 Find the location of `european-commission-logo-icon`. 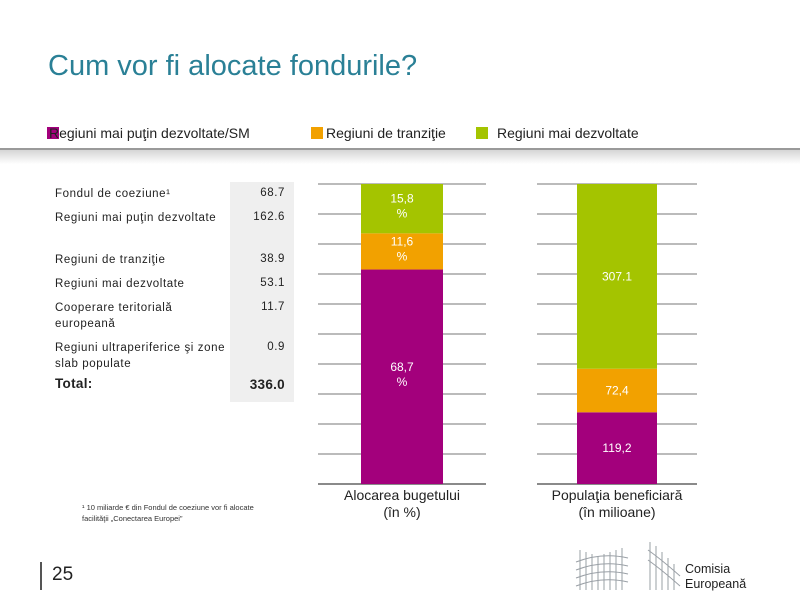

european-commission-logo-icon is located at coordinates (628, 566).